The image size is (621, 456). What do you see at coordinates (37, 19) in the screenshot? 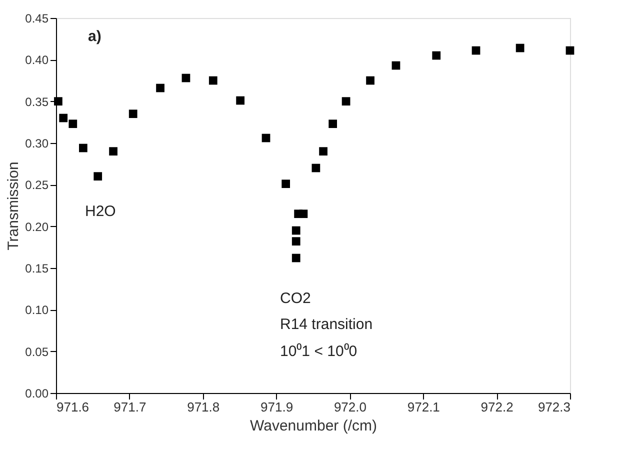
I see `y-tick-label: 0.45` at bounding box center [37, 19].